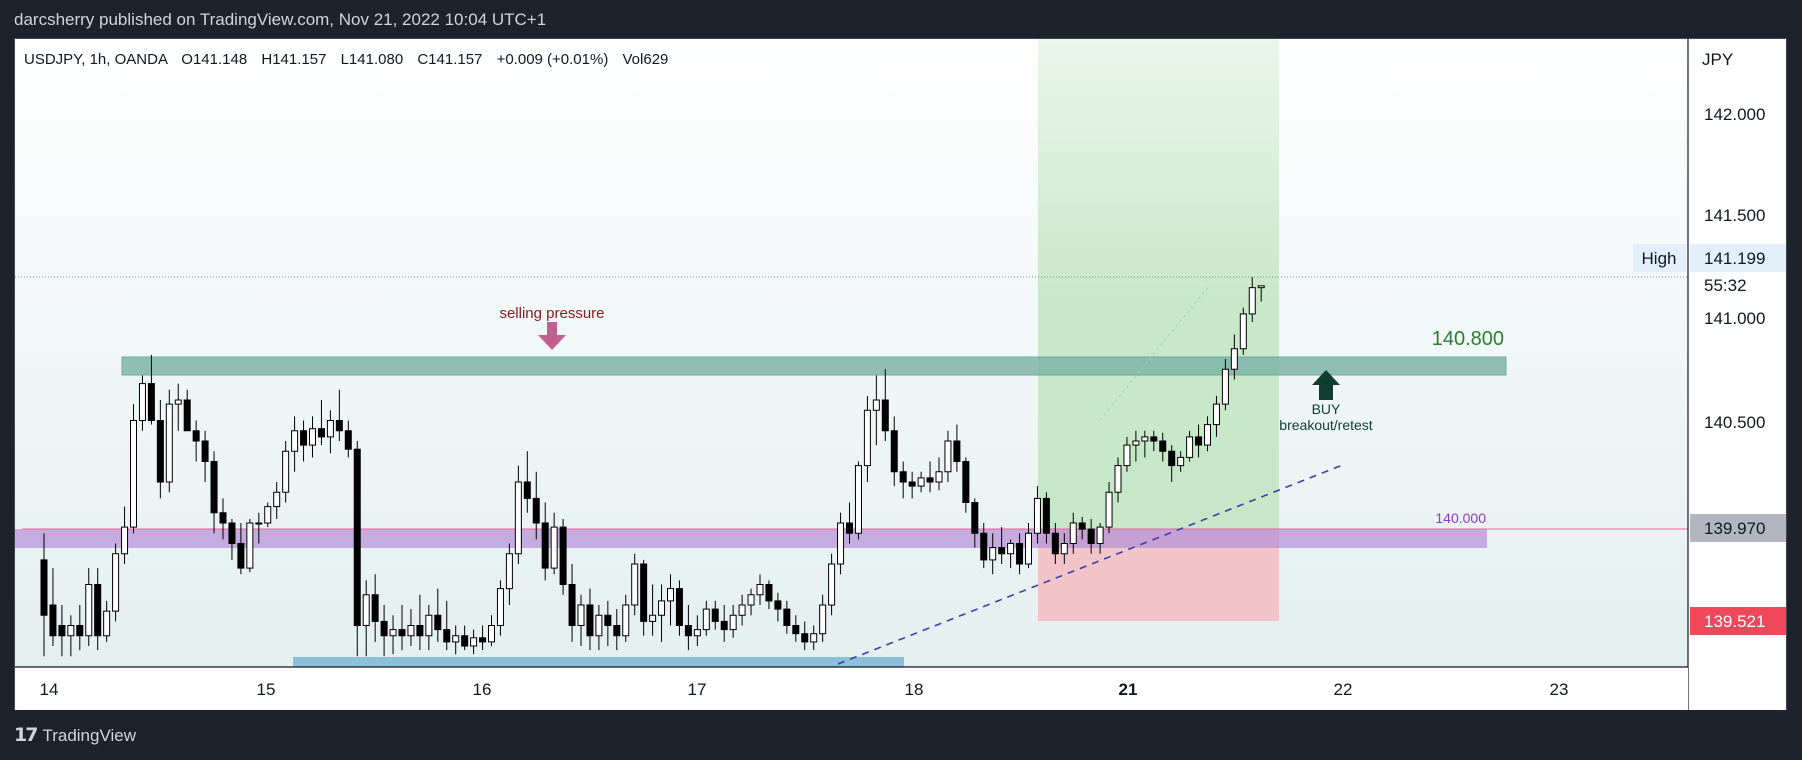 This screenshot has height=760, width=1802. Describe the element at coordinates (1725, 285) in the screenshot. I see `countdown-timer: 55:32` at that location.